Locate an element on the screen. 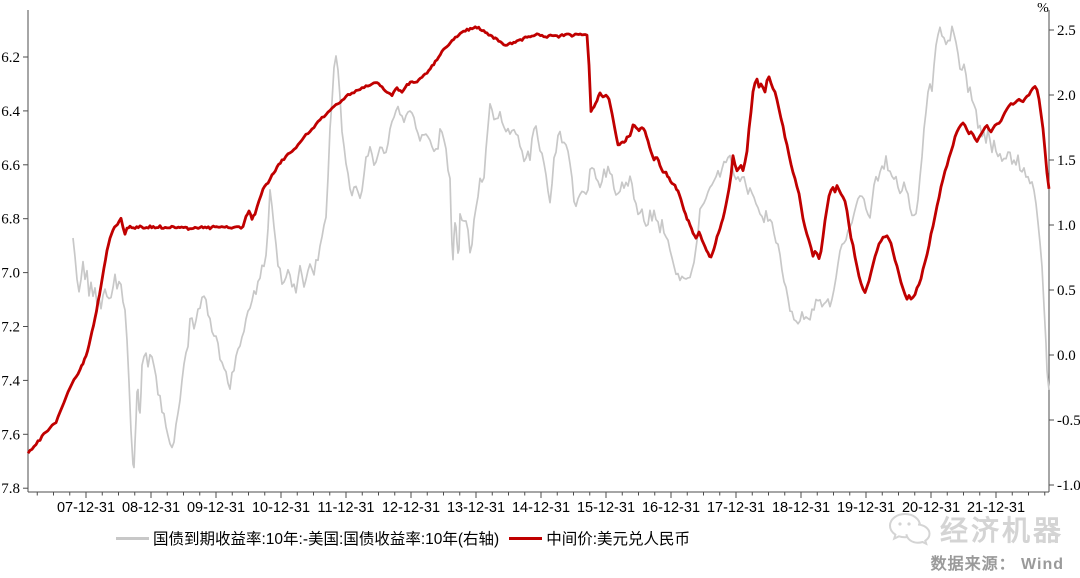  svg-text: 09-12-31 is located at coordinates (216, 508).